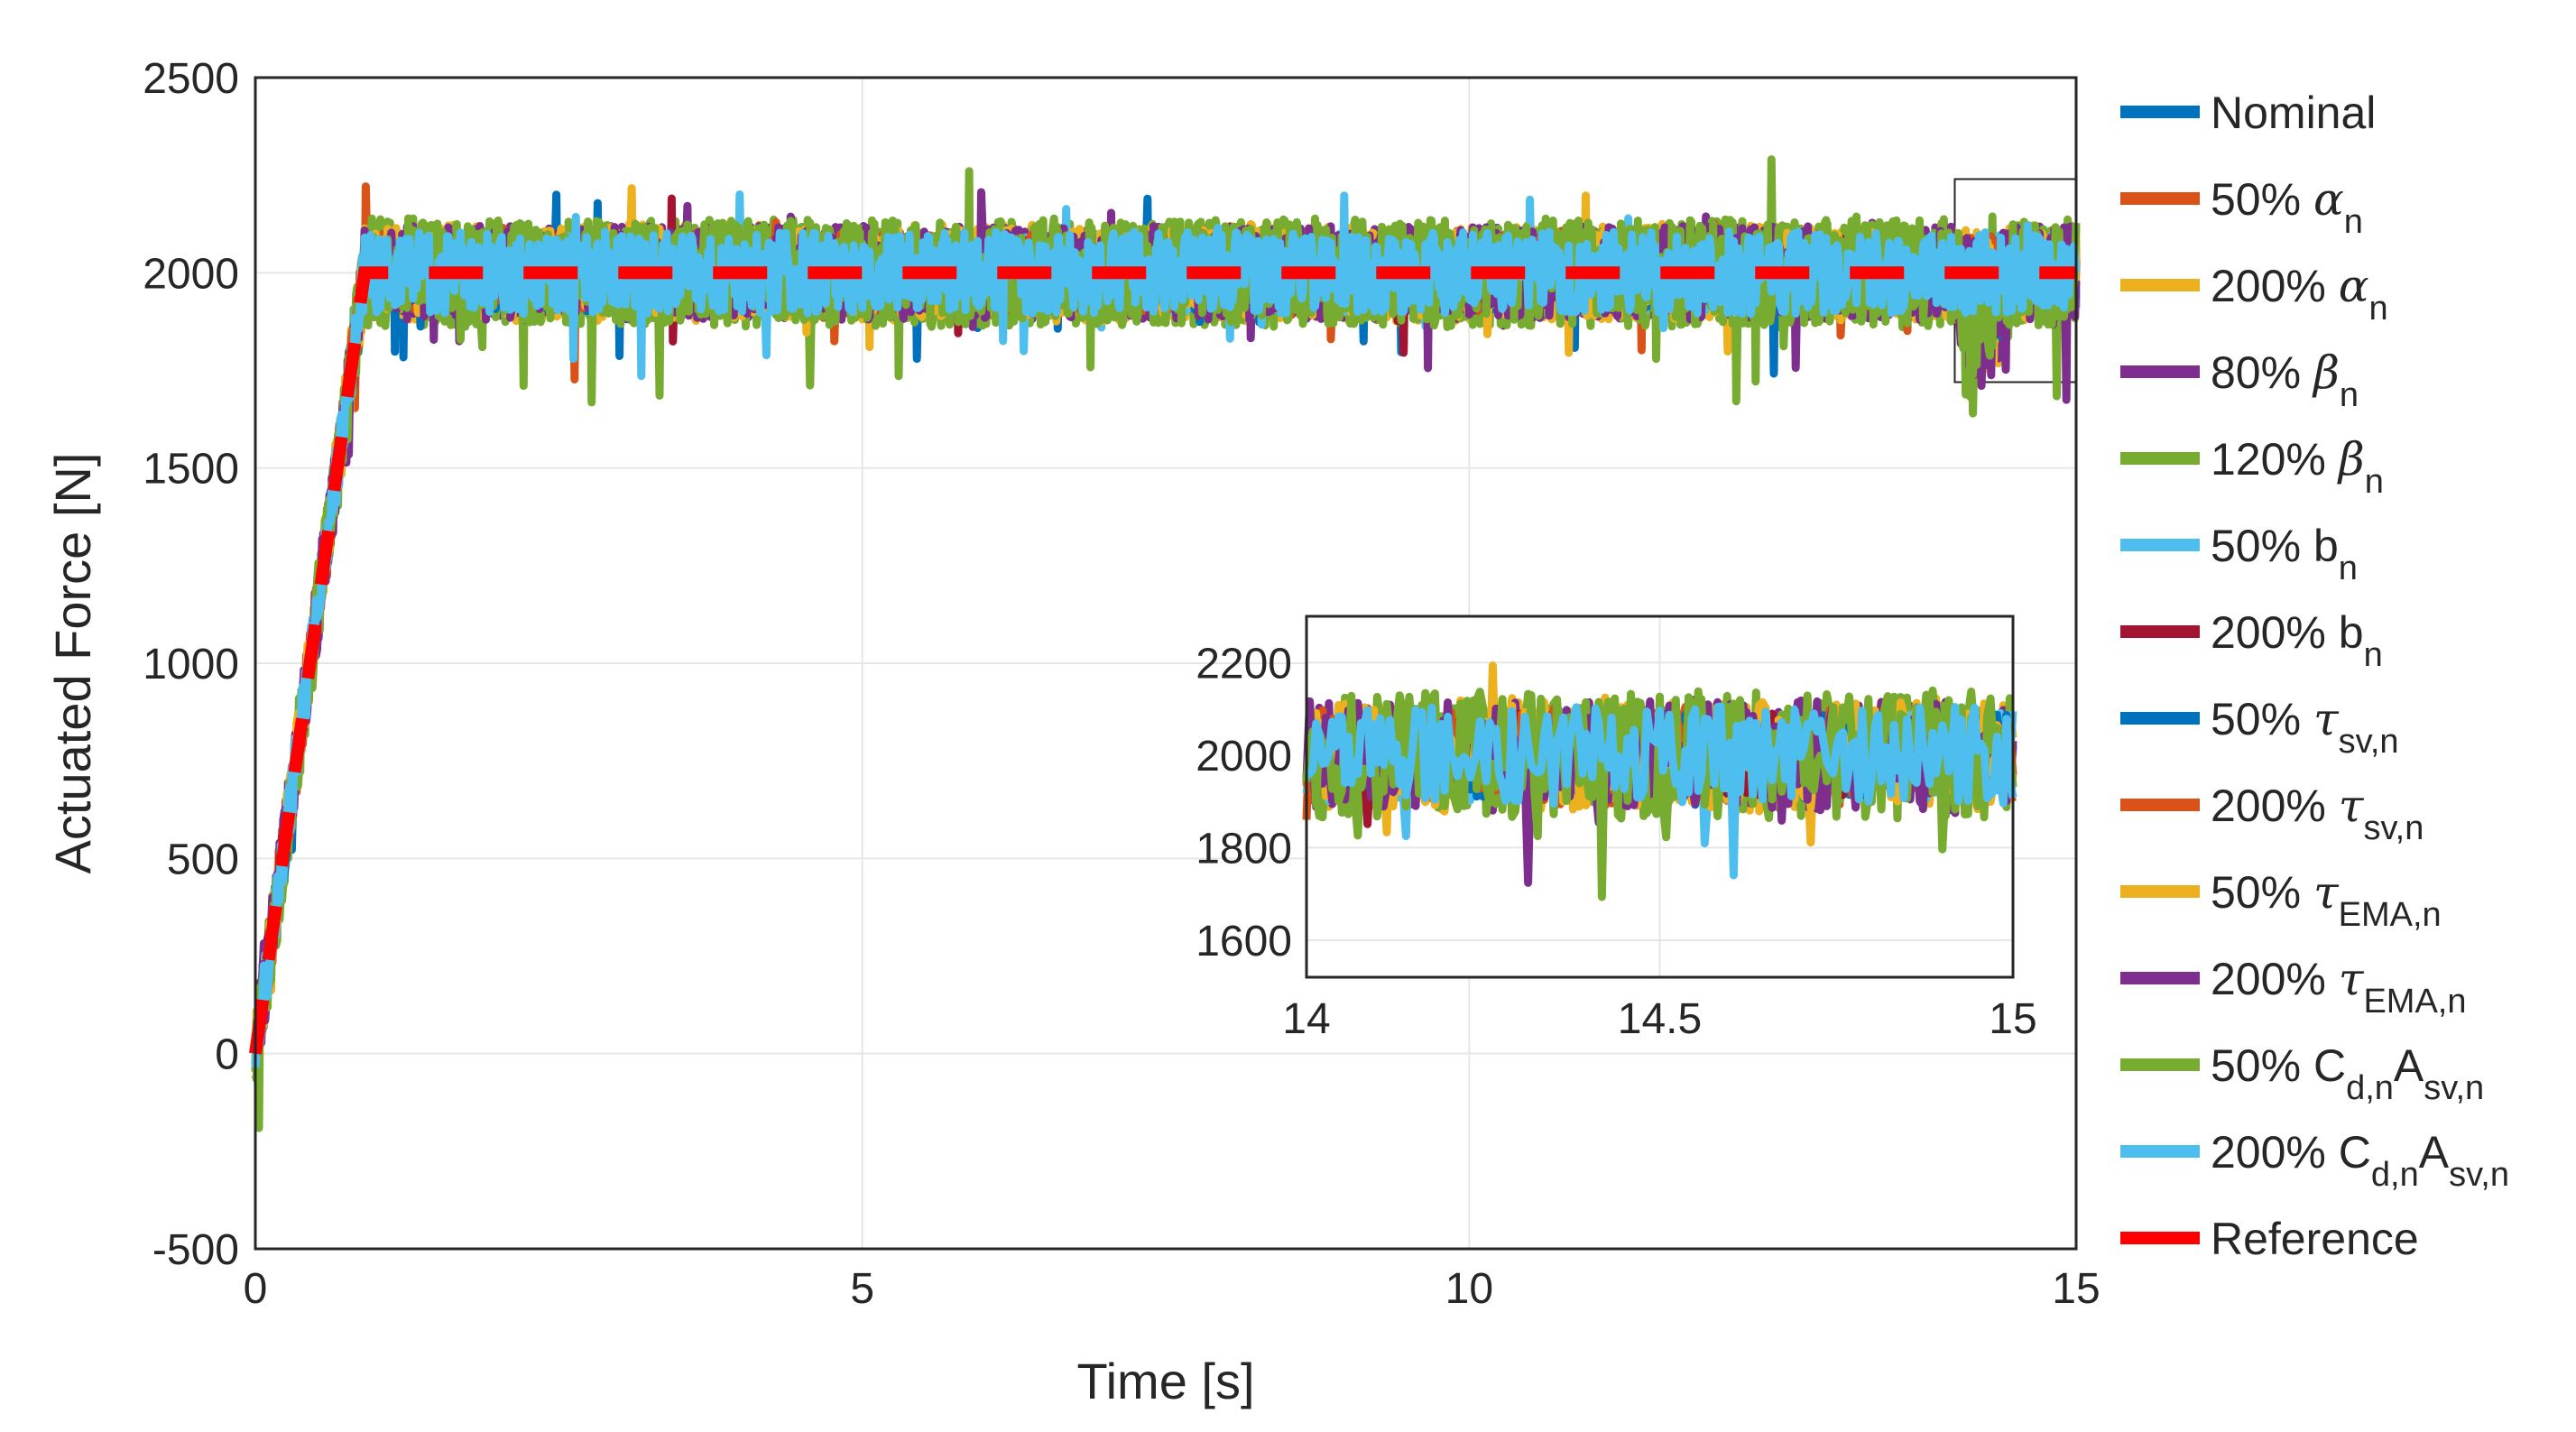  I want to click on legend-entry-8: 200% τsv,n, so click(2272, 814).